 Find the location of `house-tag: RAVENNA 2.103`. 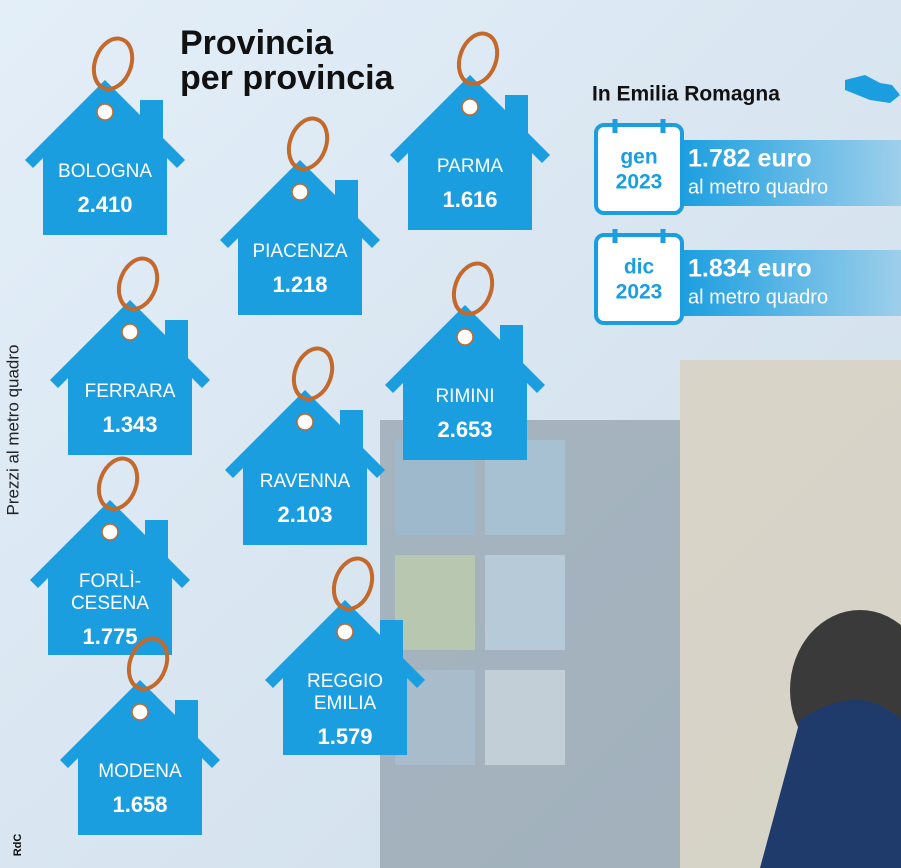

house-tag: RAVENNA 2.103 is located at coordinates (305, 445).